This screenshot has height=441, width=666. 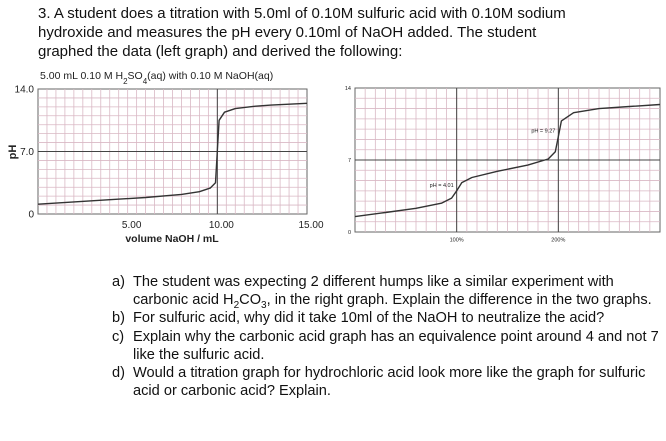 I want to click on x-tick-label: 5.00, so click(x=132, y=225).